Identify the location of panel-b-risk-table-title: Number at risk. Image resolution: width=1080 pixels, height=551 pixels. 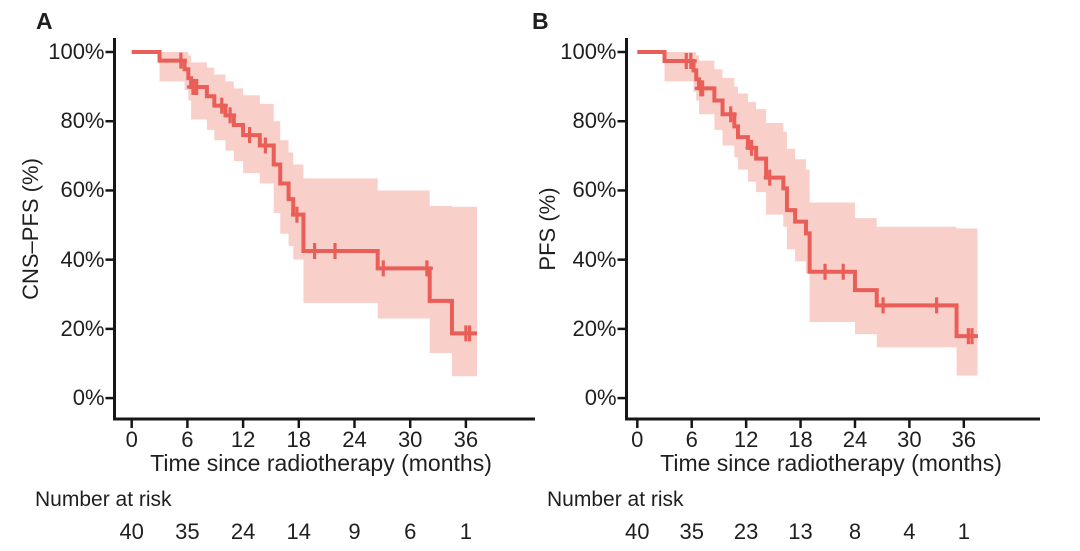
(615, 499).